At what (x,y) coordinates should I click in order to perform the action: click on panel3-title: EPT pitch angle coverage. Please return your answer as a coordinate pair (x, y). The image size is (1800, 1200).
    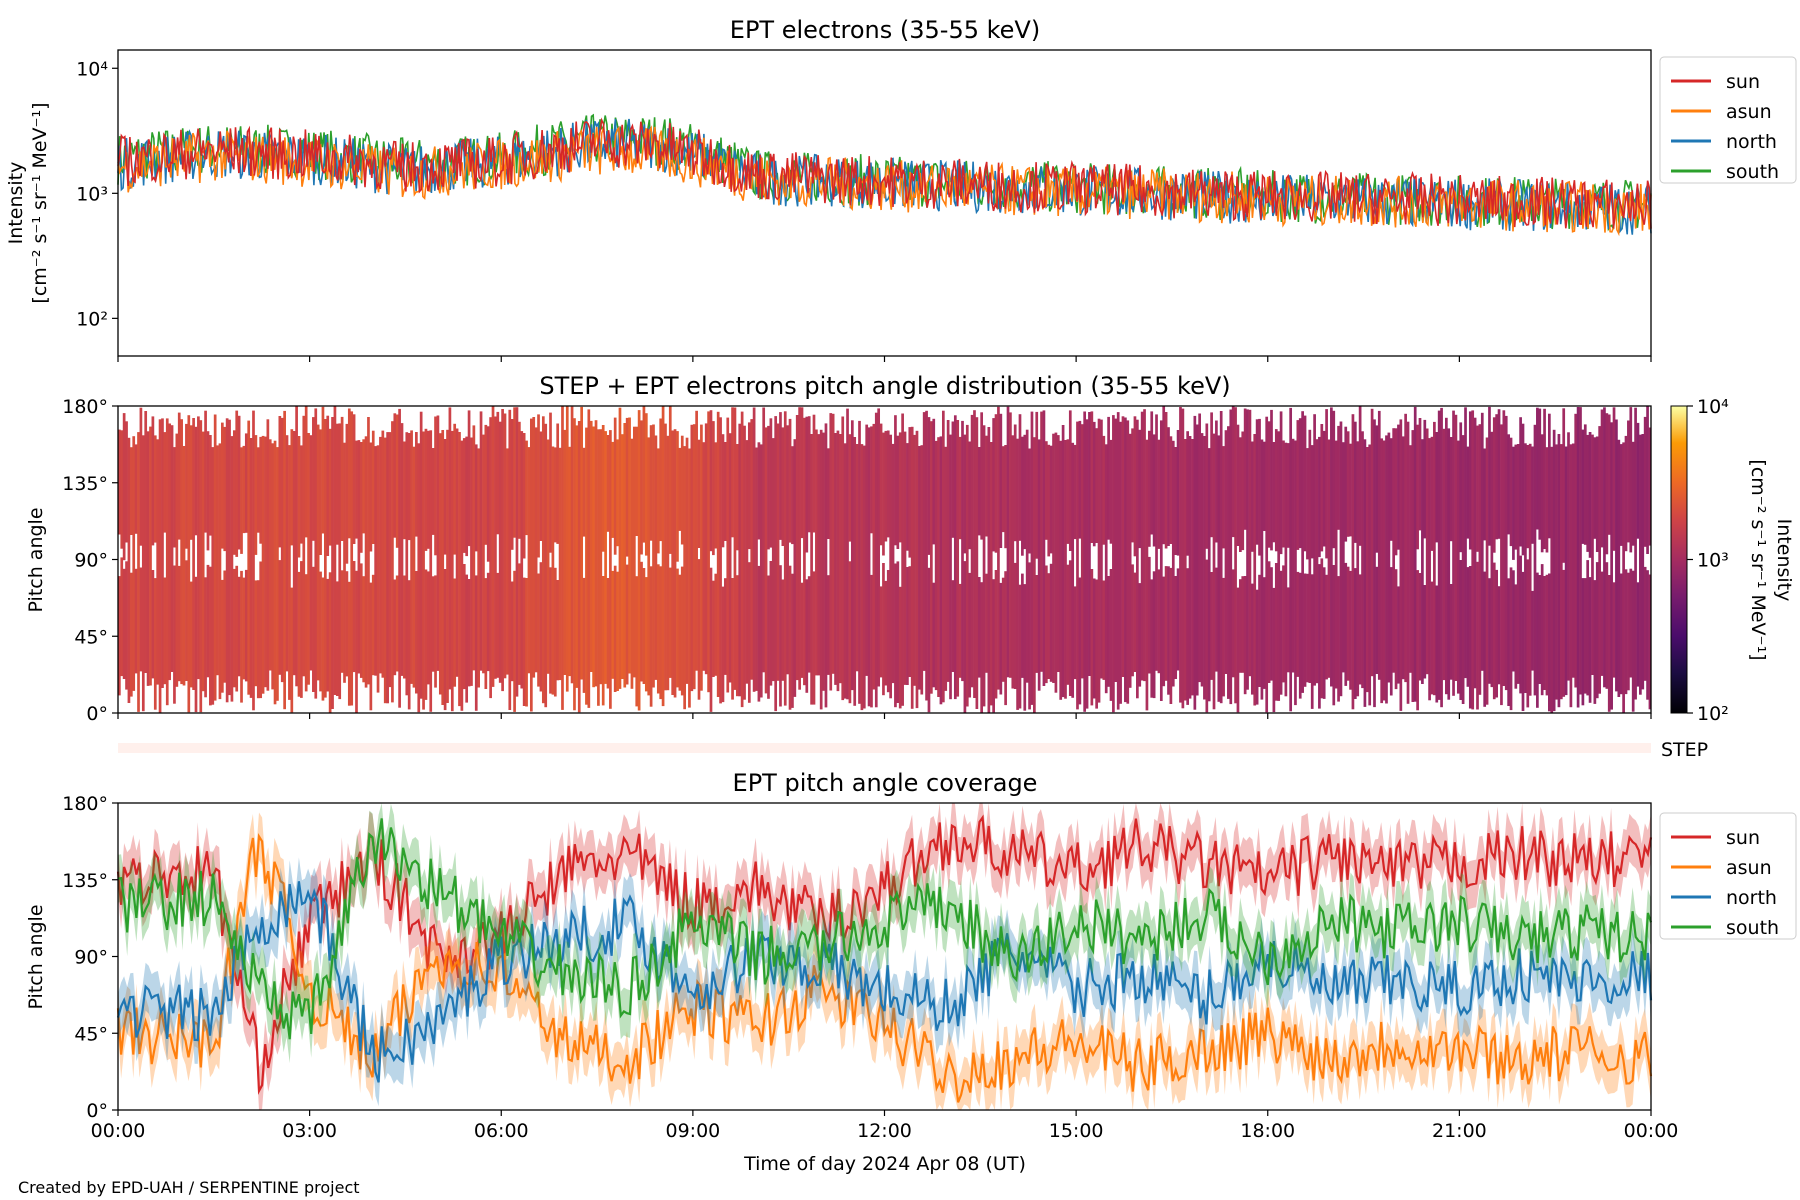
    Looking at the image, I should click on (885, 783).